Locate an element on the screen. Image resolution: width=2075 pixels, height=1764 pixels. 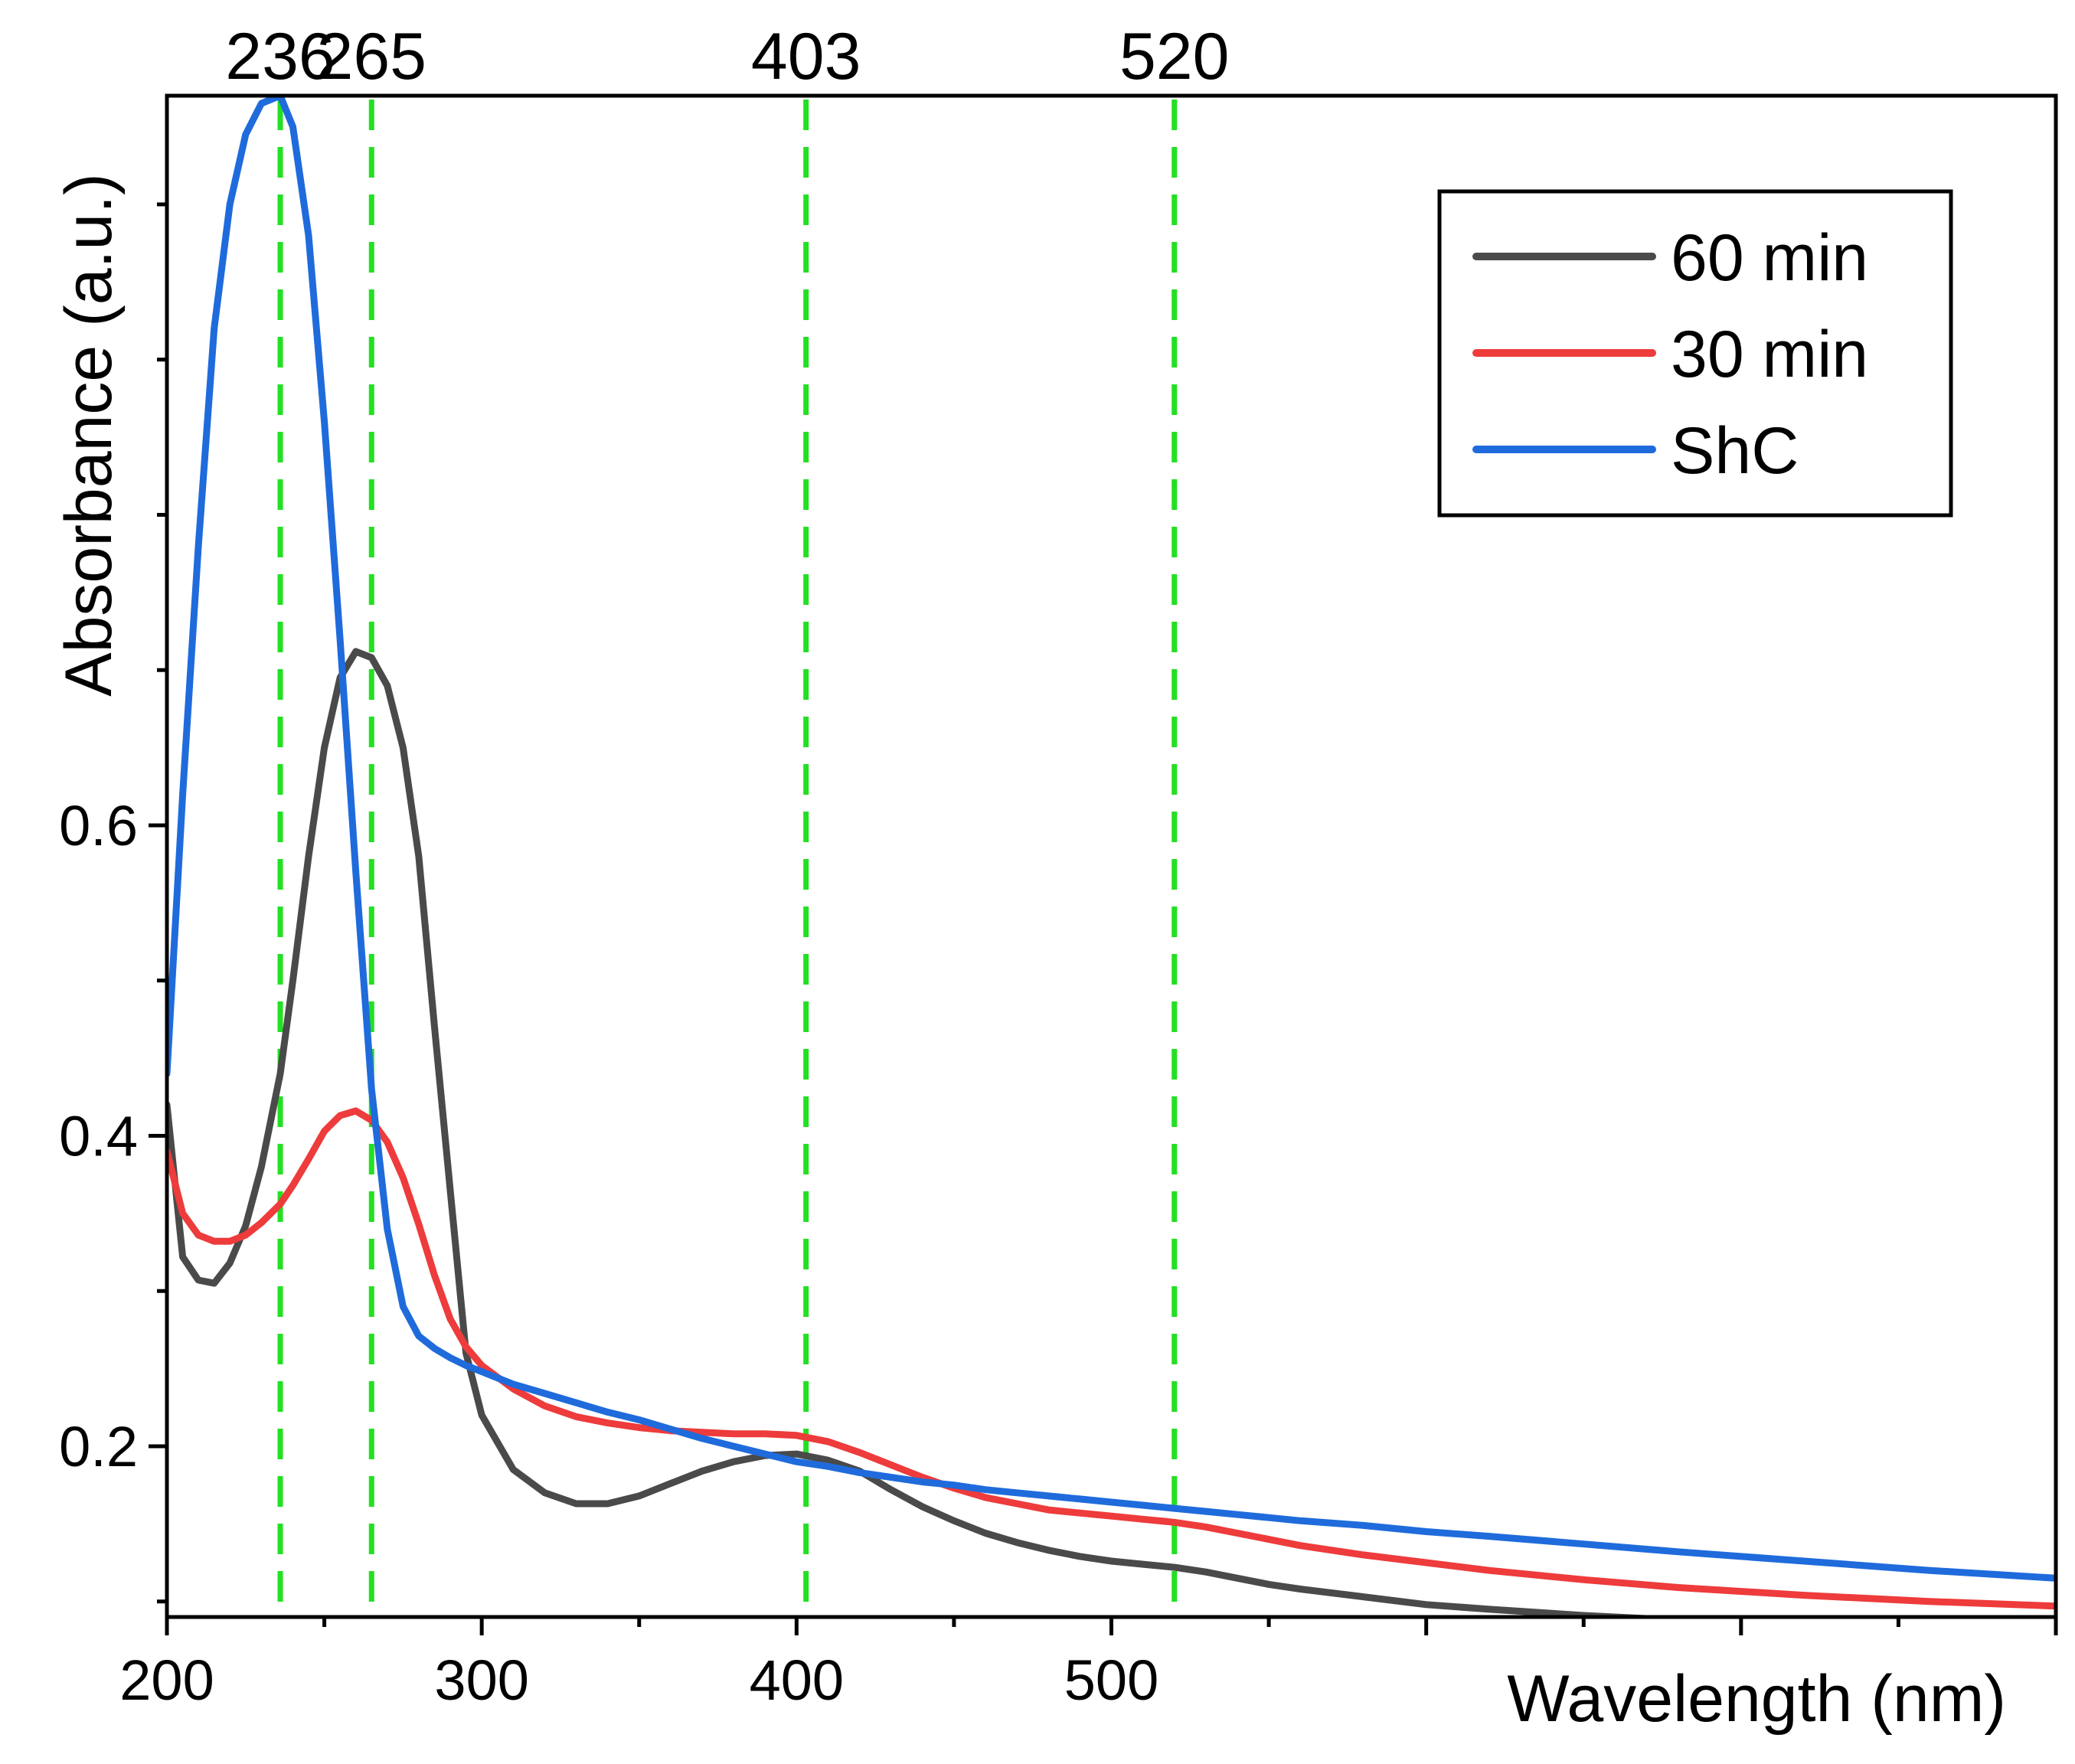
x-tick-label: 200 is located at coordinates (166, 1680).